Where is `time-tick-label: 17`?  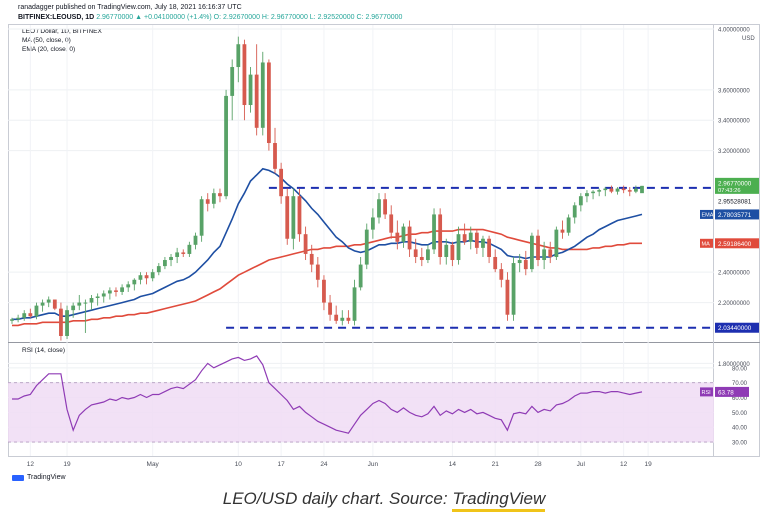 time-tick-label: 17 is located at coordinates (282, 464).